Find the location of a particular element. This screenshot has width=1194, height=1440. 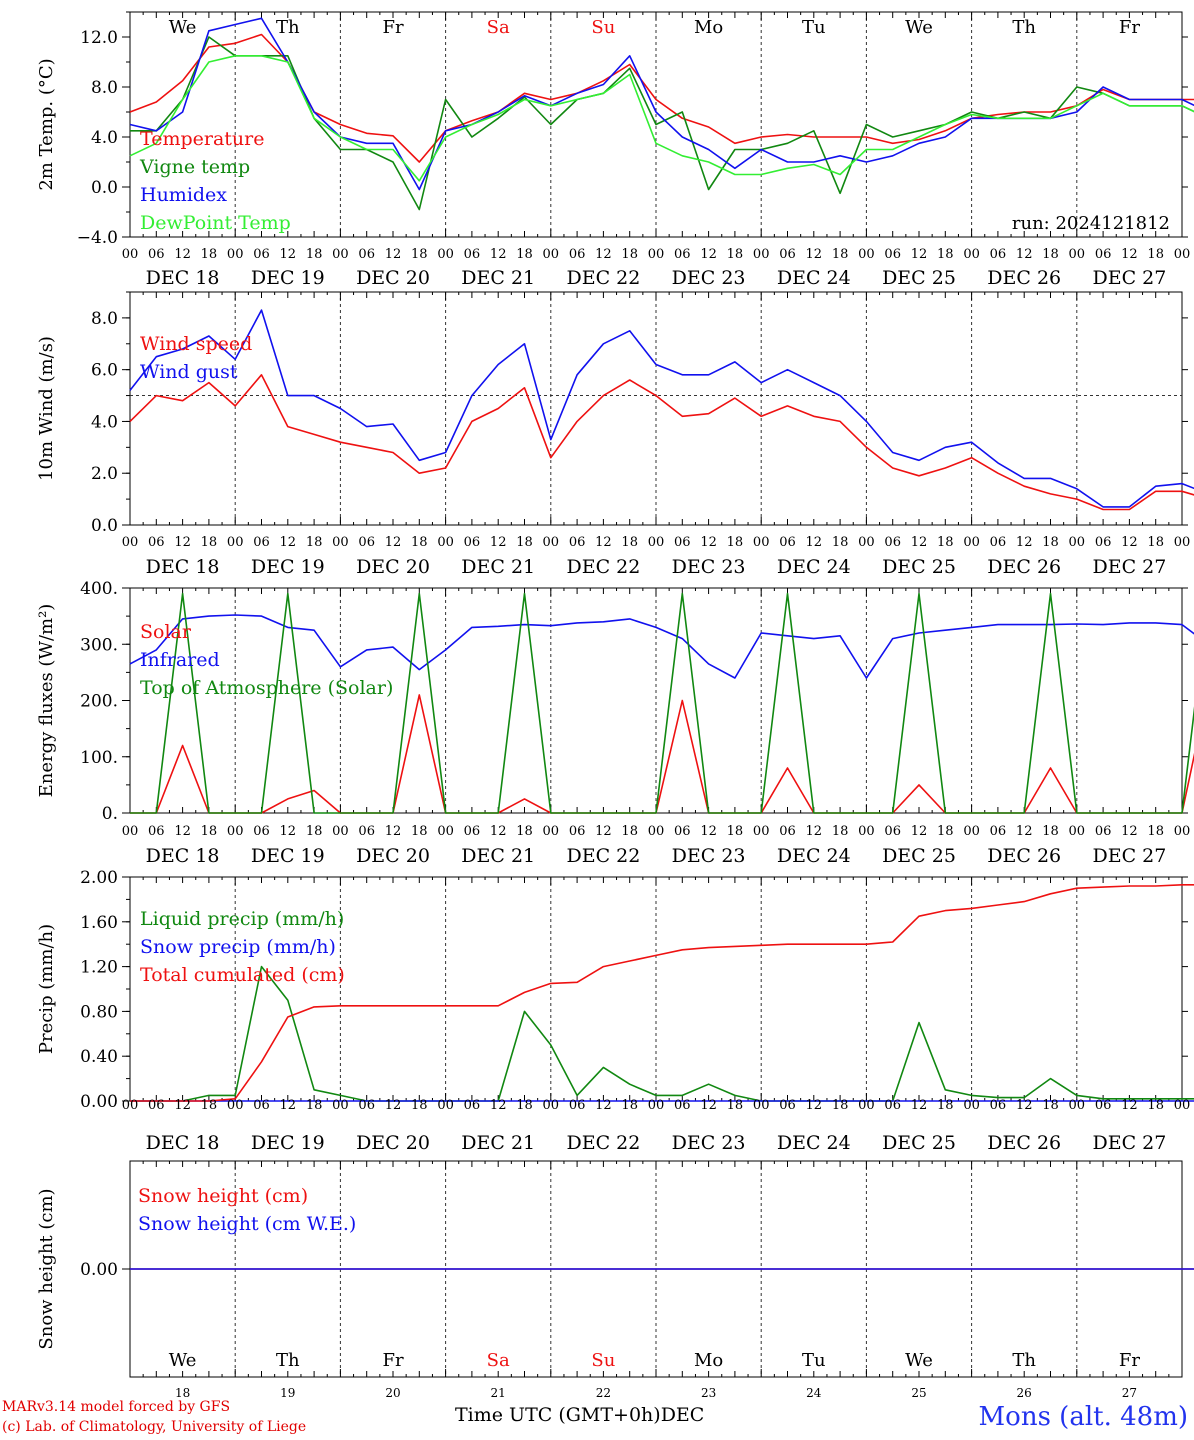

y-tick-label: 0.00 is located at coordinates (99, 1102).